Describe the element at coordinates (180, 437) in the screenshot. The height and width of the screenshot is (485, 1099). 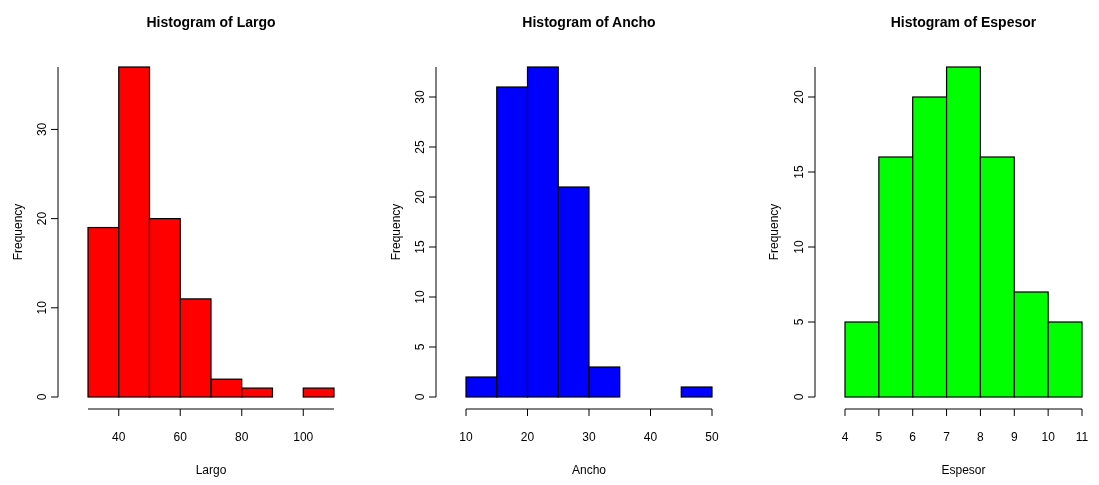
I see `x-tick-label: 60` at that location.